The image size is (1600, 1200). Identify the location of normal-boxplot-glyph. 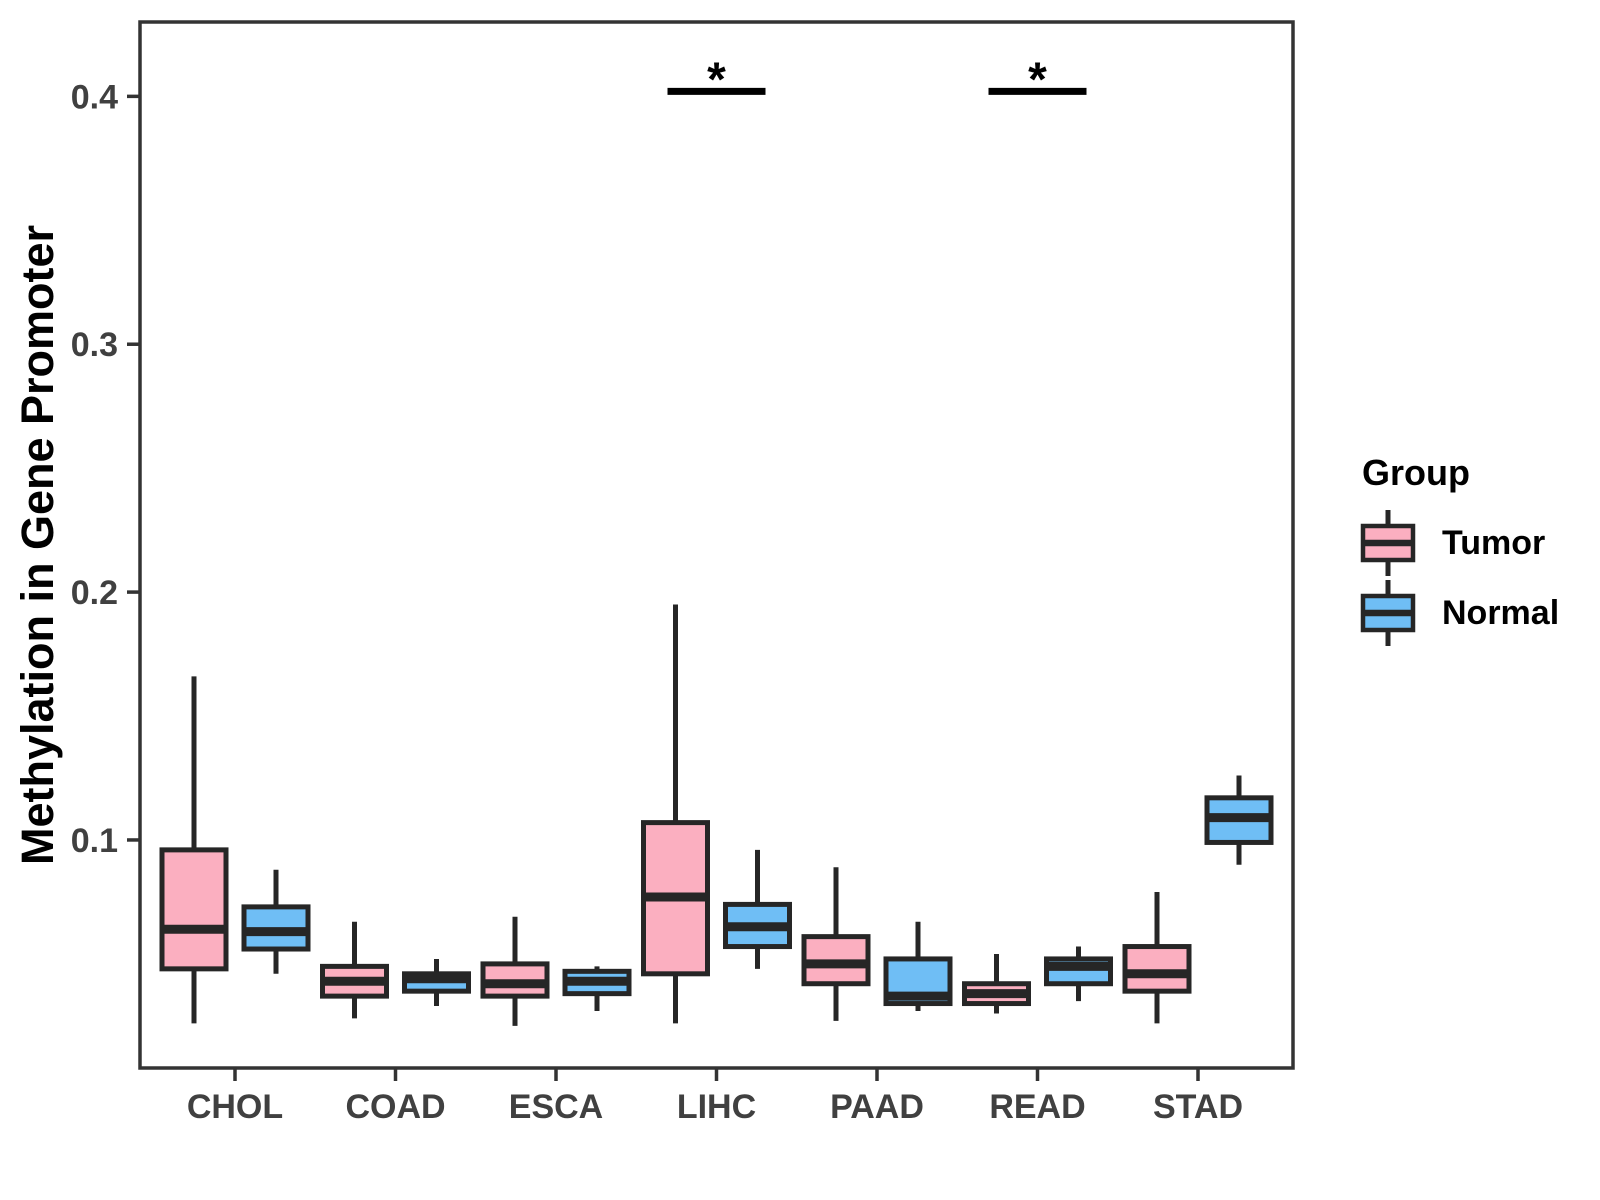
(1388, 613).